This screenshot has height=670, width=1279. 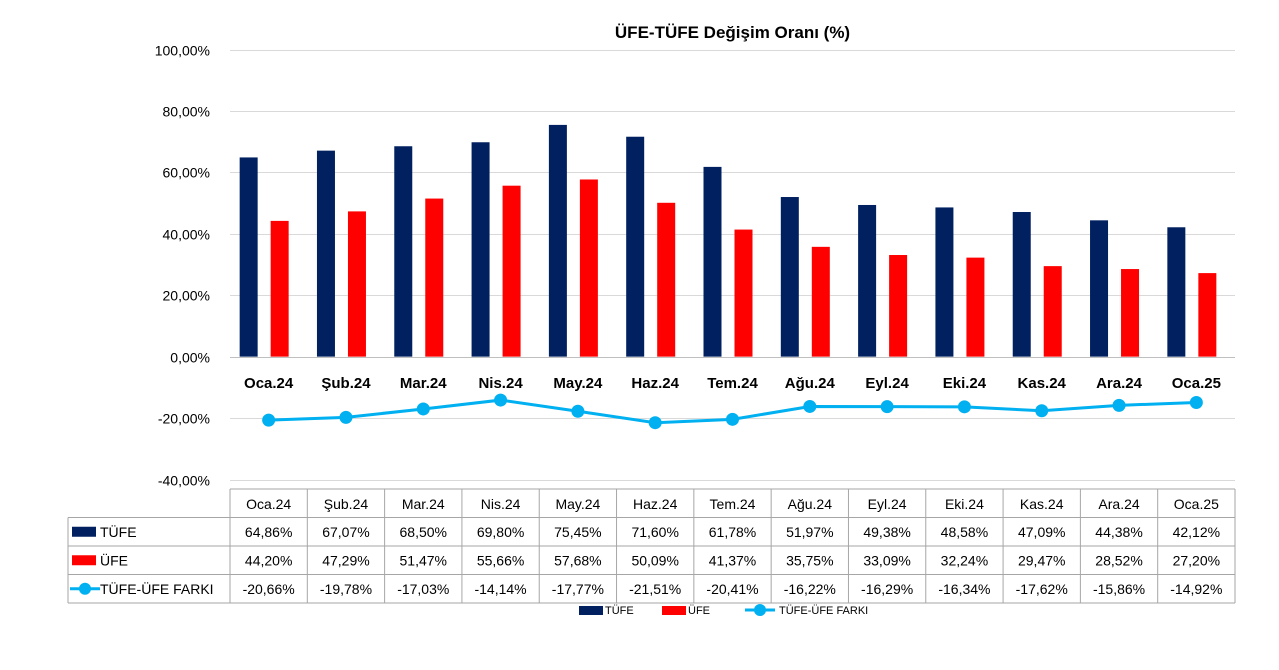 What do you see at coordinates (423, 532) in the screenshot?
I see `table-cell: 68,50%` at bounding box center [423, 532].